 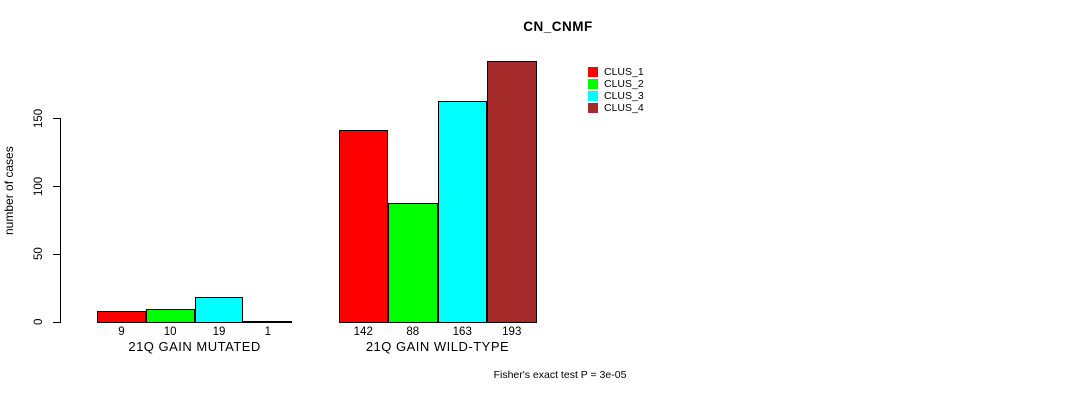 I want to click on legend-label: CLUS_4, so click(x=624, y=108).